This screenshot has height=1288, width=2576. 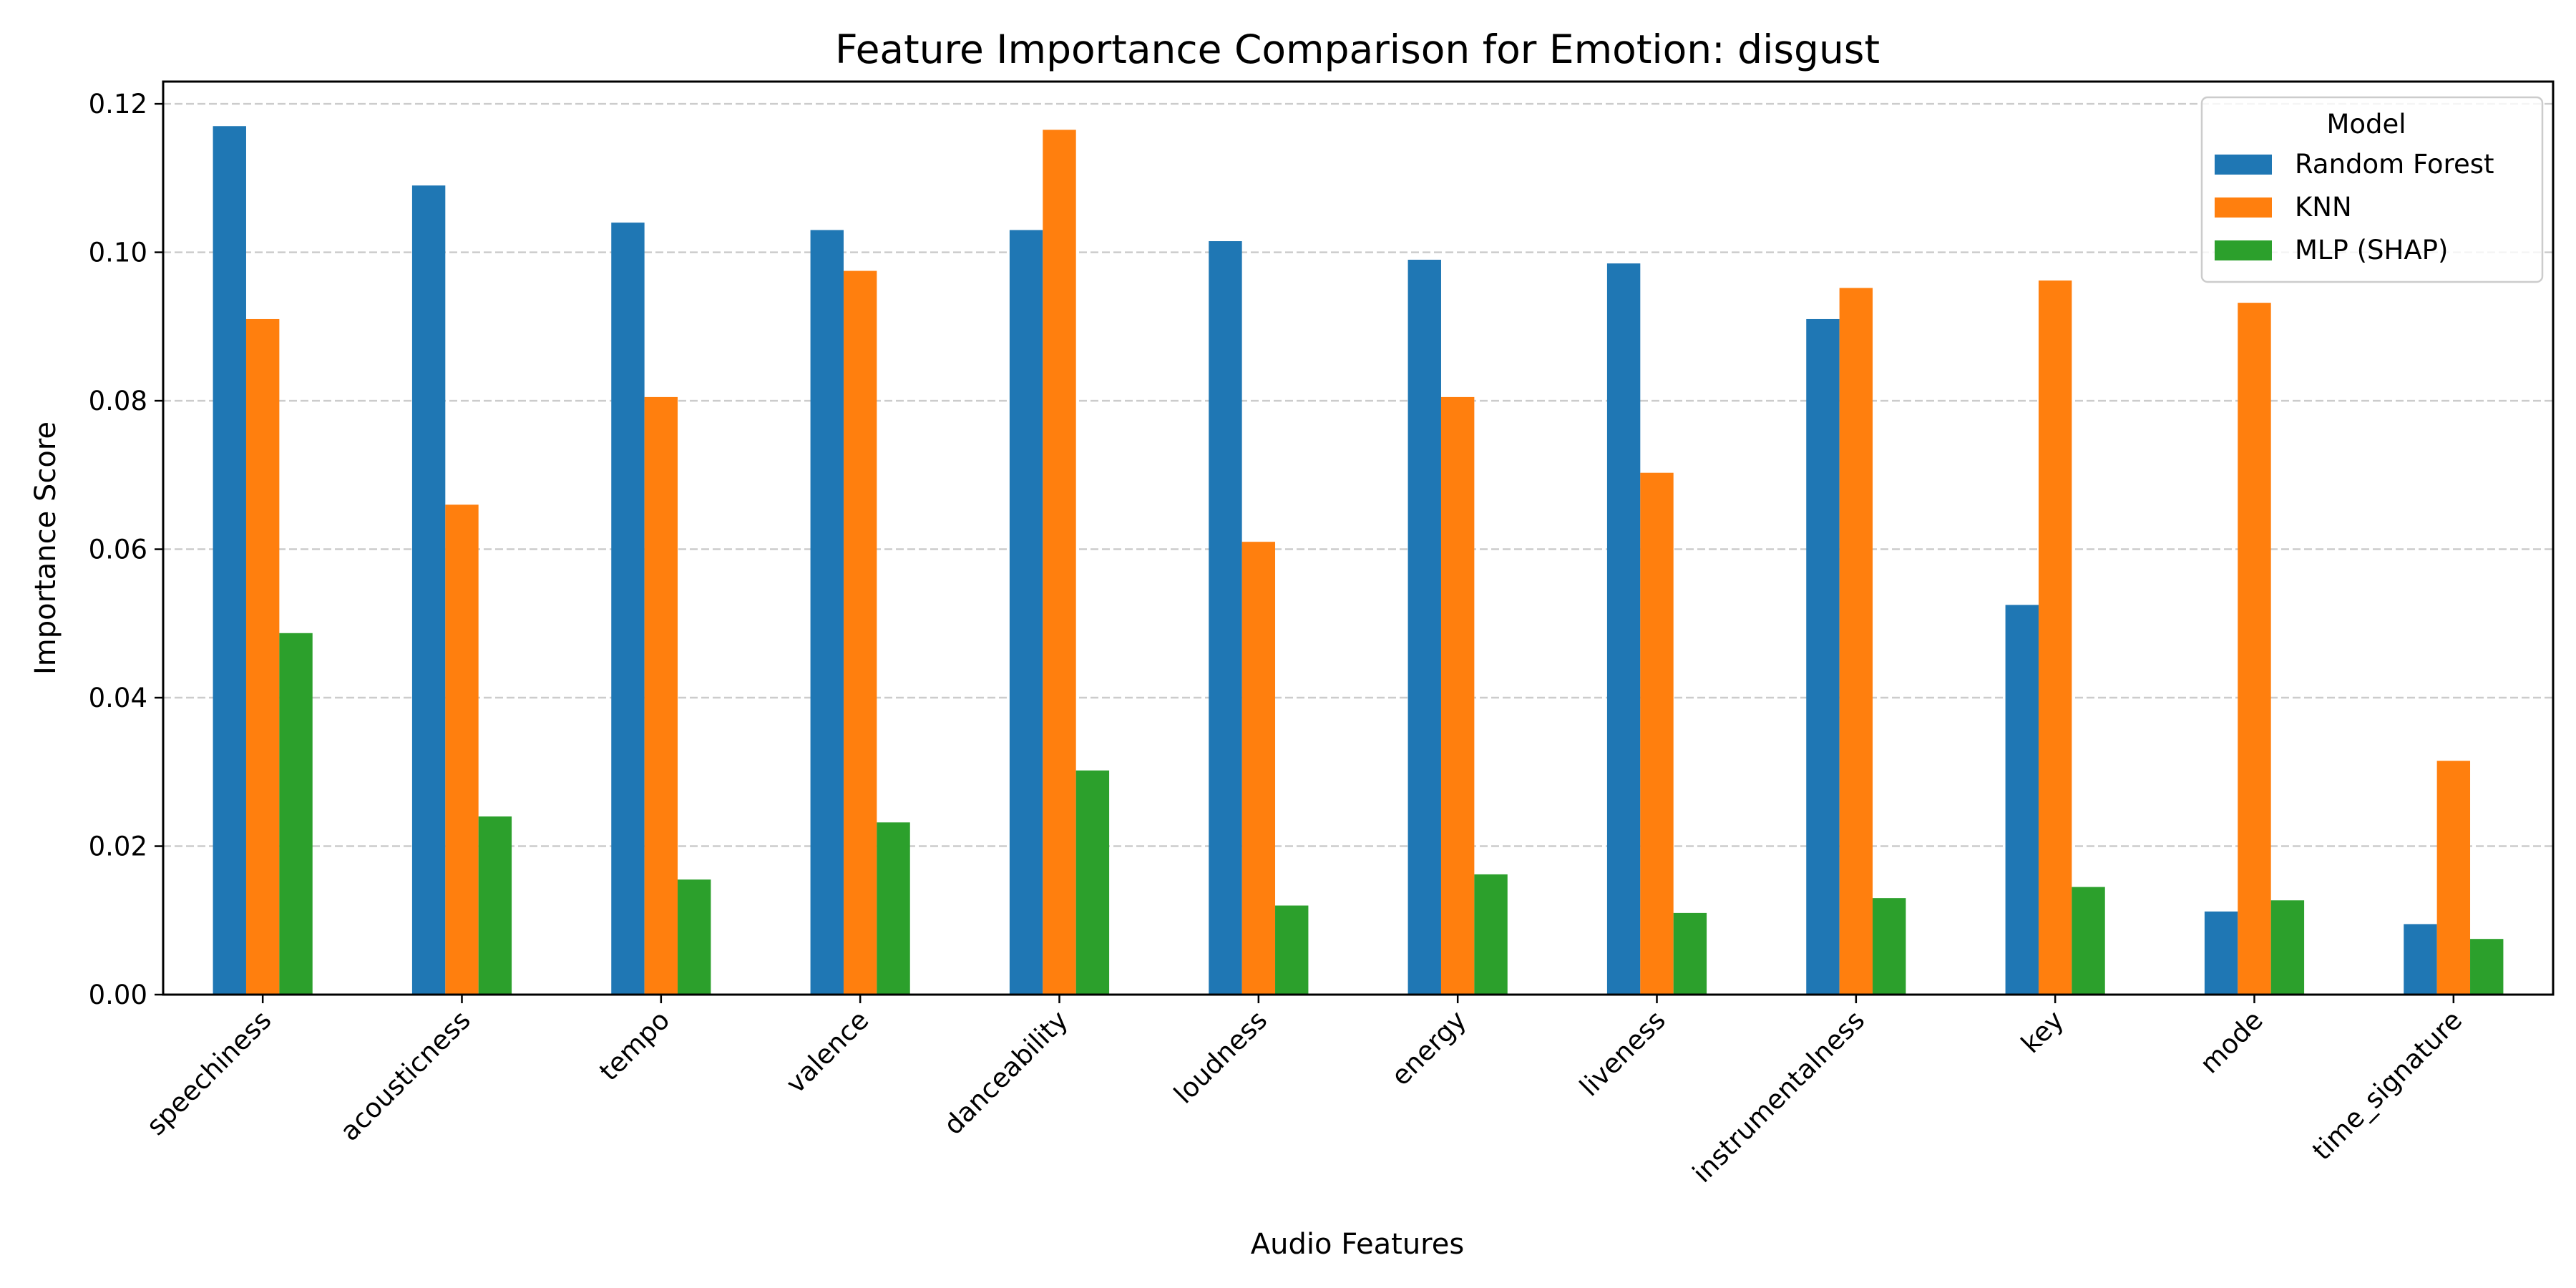 I want to click on bar-mlp-shap-valence, so click(x=894, y=908).